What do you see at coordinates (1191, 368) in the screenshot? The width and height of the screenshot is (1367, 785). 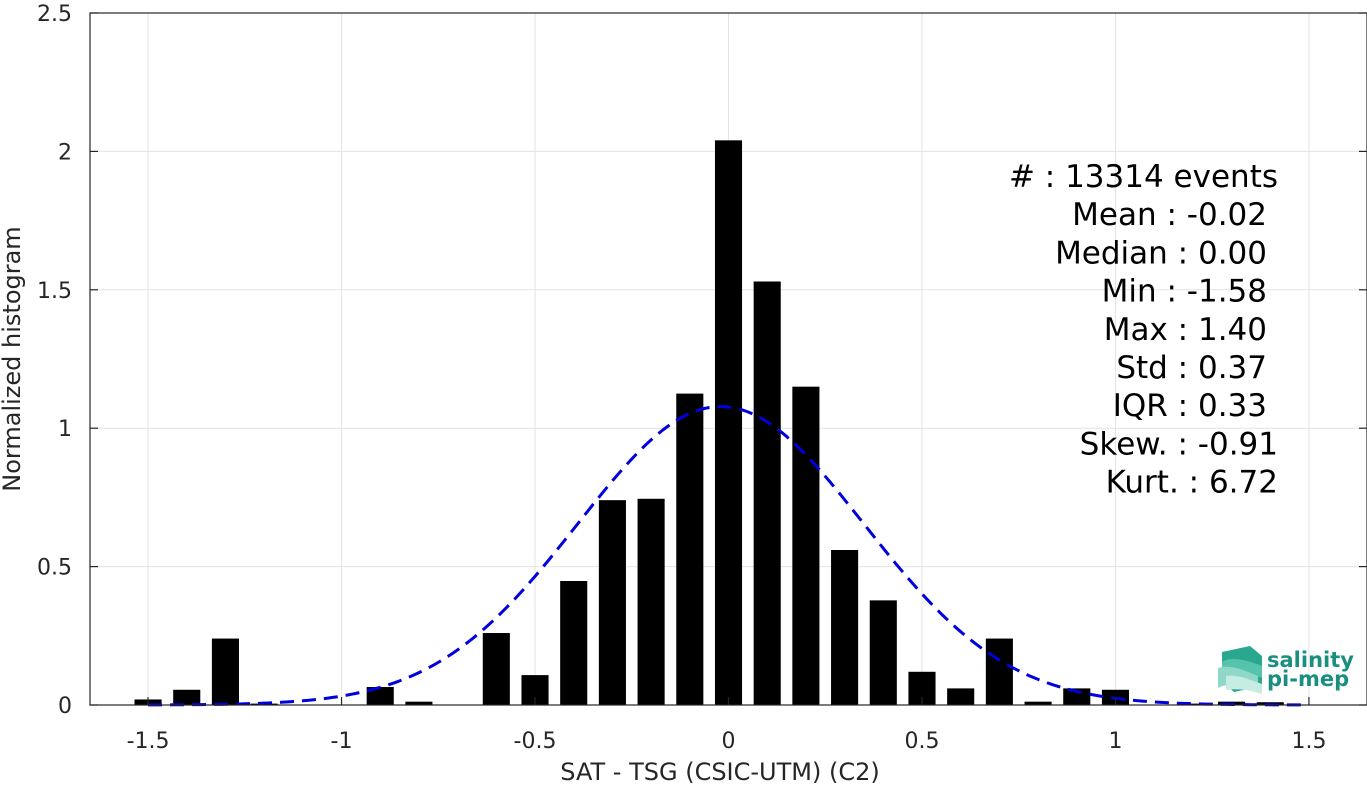 I see `stat-line-5: Std : 0.37` at bounding box center [1191, 368].